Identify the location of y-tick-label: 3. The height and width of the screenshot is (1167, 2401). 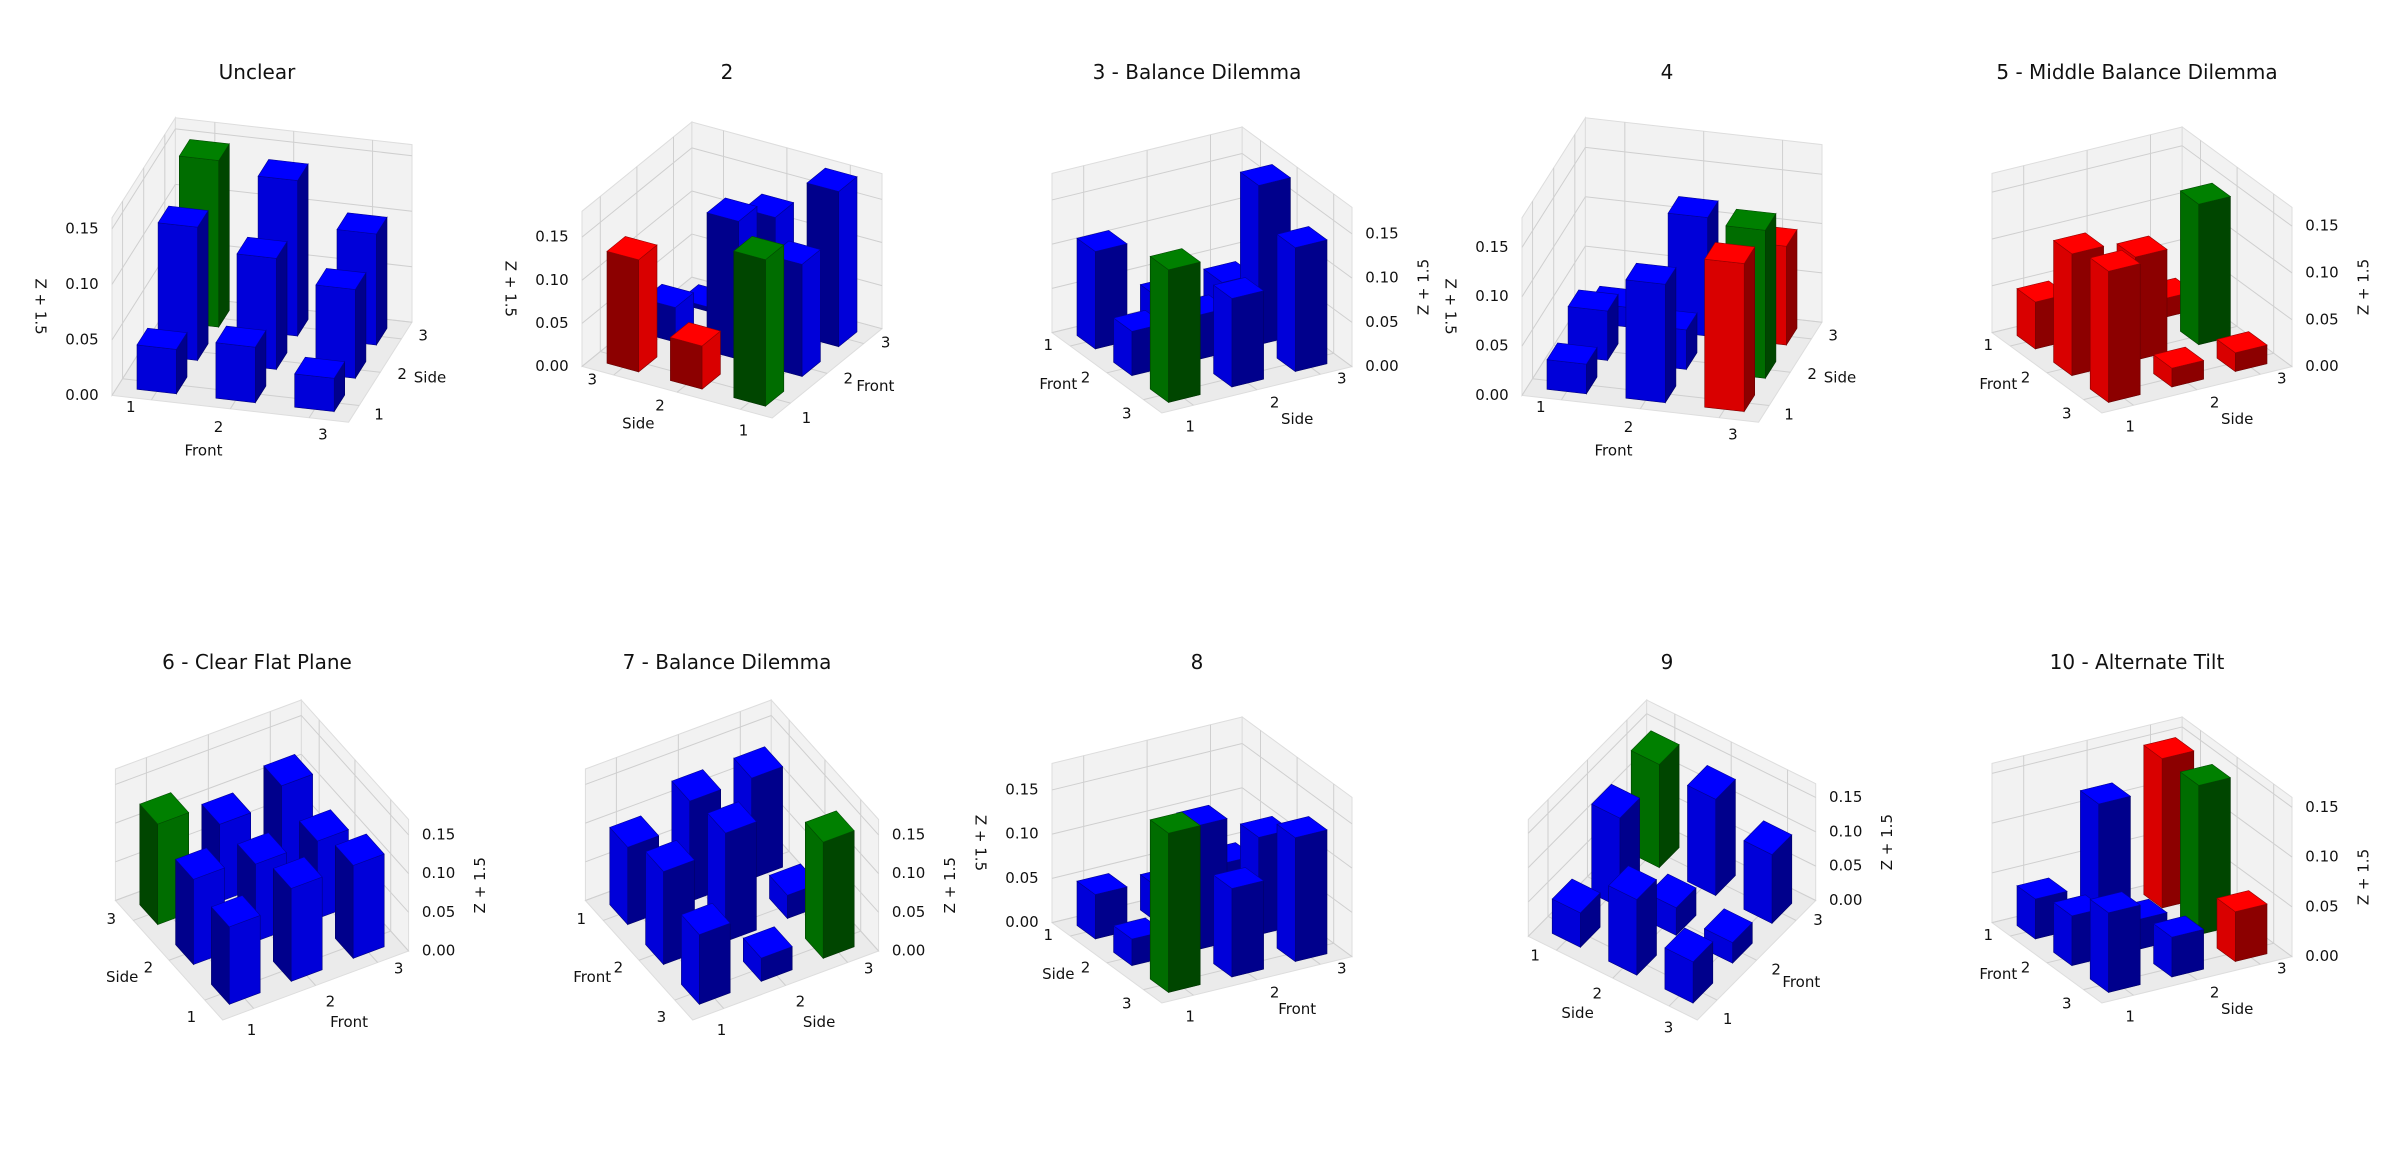
(2282, 378).